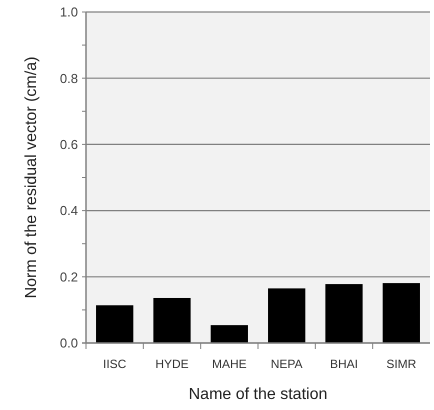  I want to click on y-tick-label: 0.6, so click(69, 144).